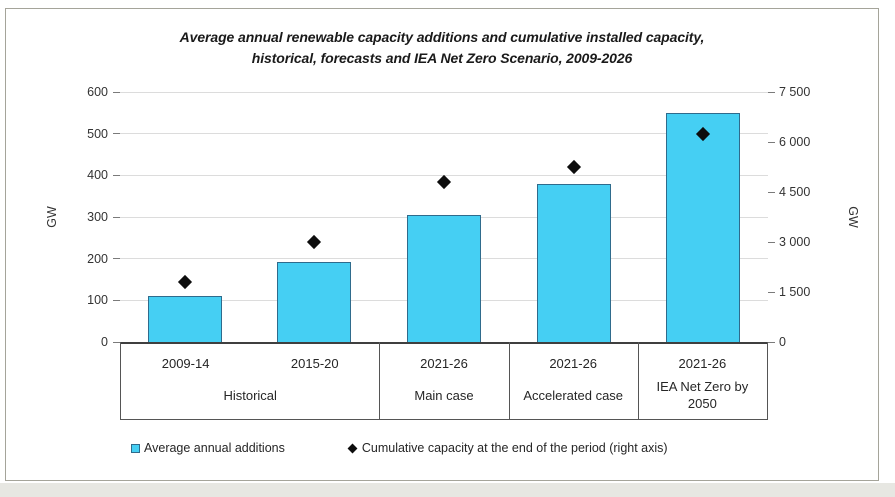 The image size is (895, 497). What do you see at coordinates (352, 448) in the screenshot?
I see `diamond-marker-icon` at bounding box center [352, 448].